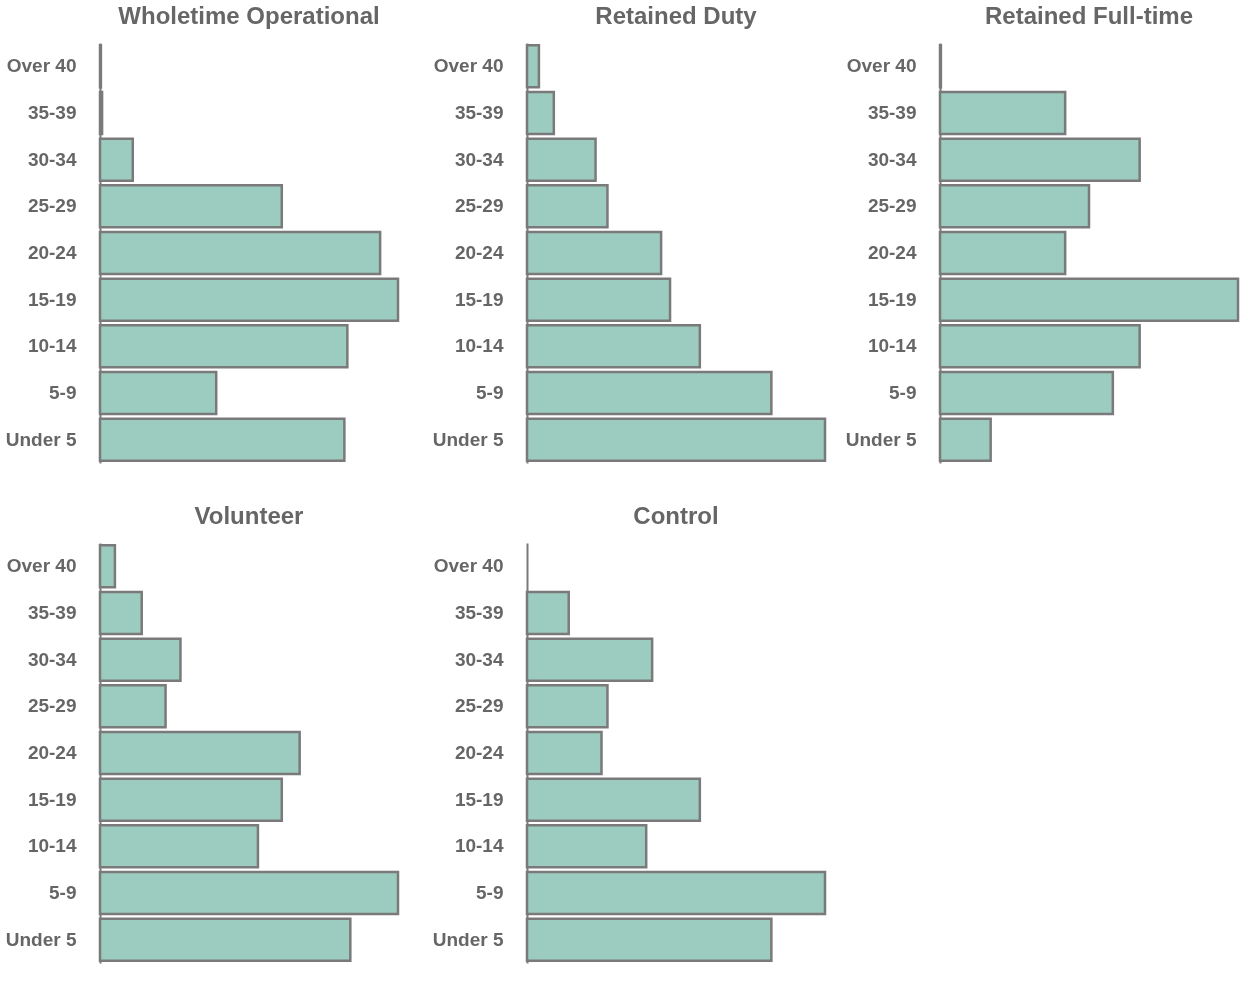 Image resolution: width=1251 pixels, height=994 pixels. I want to click on chart-title: Volunteer, so click(249, 515).